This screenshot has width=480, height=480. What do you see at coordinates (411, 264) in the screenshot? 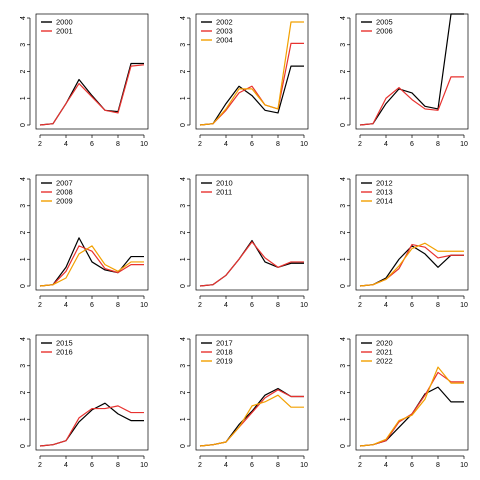
I see `series-line-2014` at bounding box center [411, 264].